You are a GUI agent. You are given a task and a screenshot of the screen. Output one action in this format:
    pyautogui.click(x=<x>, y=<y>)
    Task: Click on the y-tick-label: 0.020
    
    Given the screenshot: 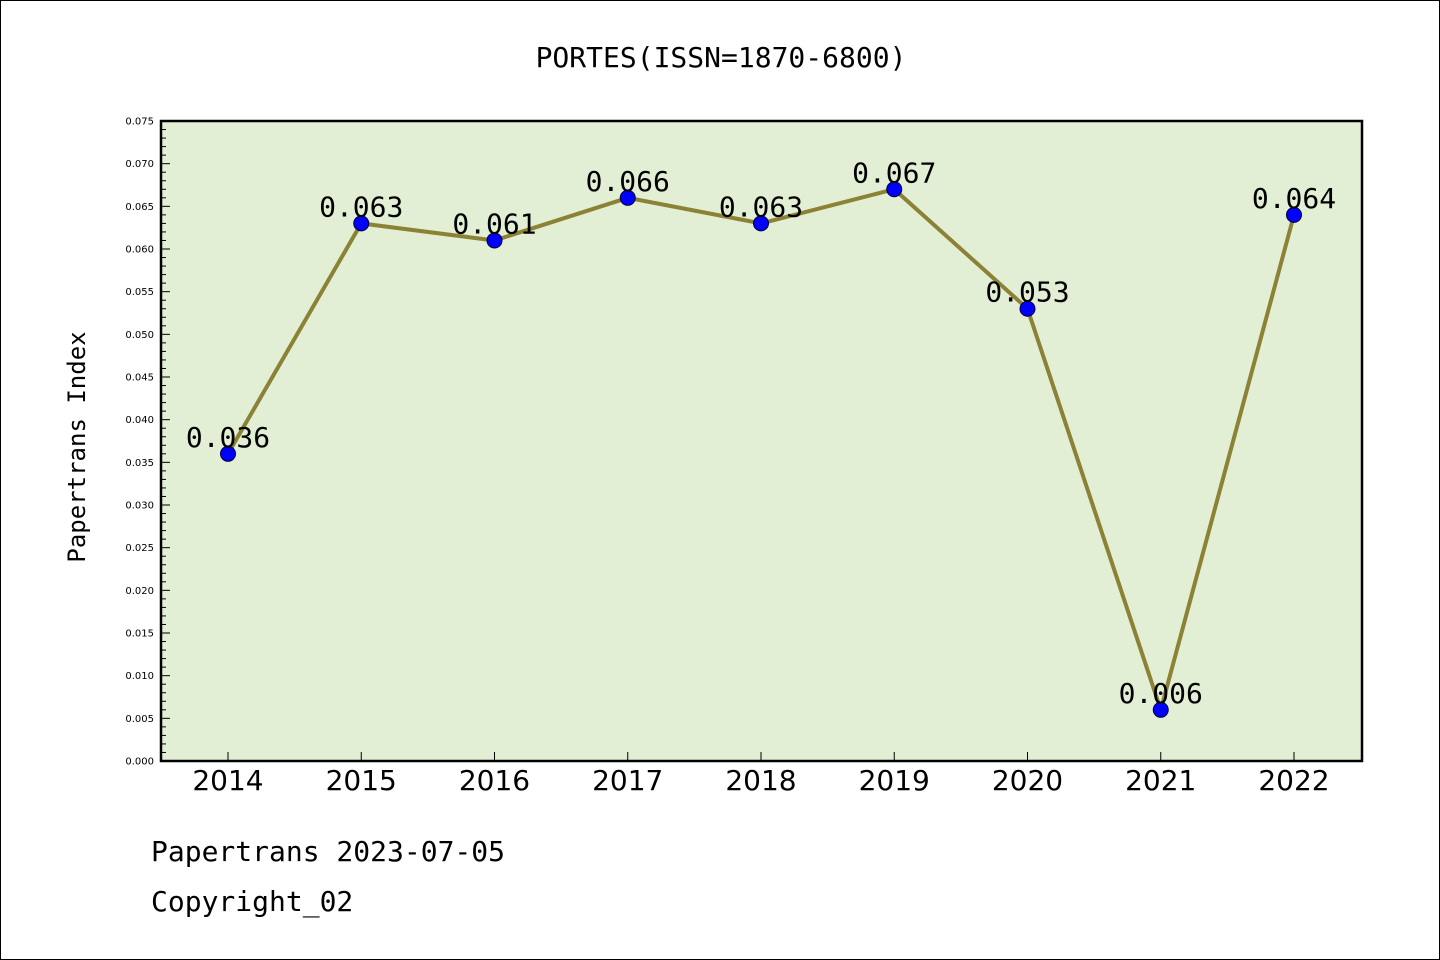 What is the action you would take?
    pyautogui.click(x=139, y=591)
    